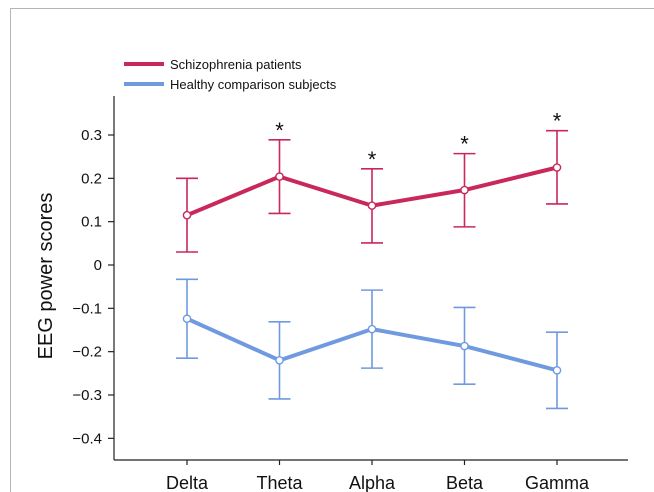  I want to click on x-ticks: Delta Theta Alpha Beta Gamma, so click(378, 476).